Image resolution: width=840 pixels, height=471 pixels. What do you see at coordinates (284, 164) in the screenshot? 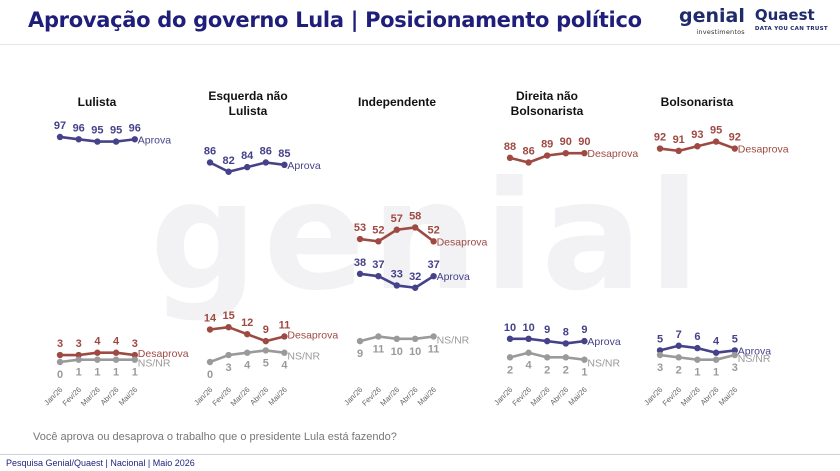
I see `point-esquerda-nao-lulista-aprova` at bounding box center [284, 164].